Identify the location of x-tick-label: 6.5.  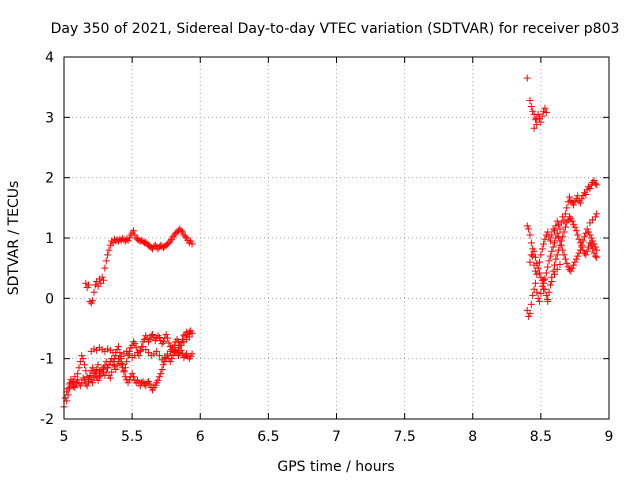
(268, 437).